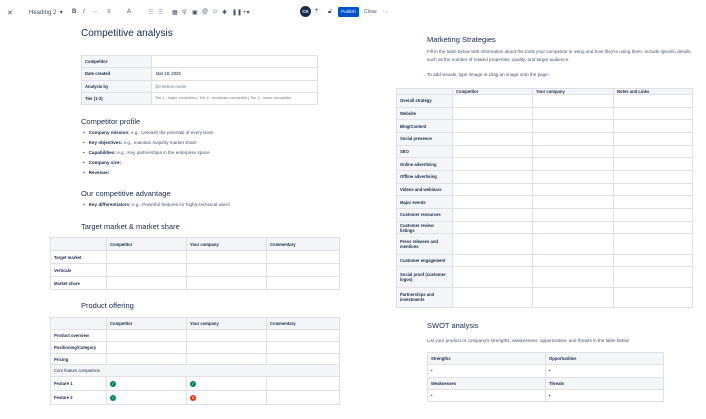 The height and width of the screenshot is (419, 706). I want to click on more-options-button: ···, so click(385, 12).